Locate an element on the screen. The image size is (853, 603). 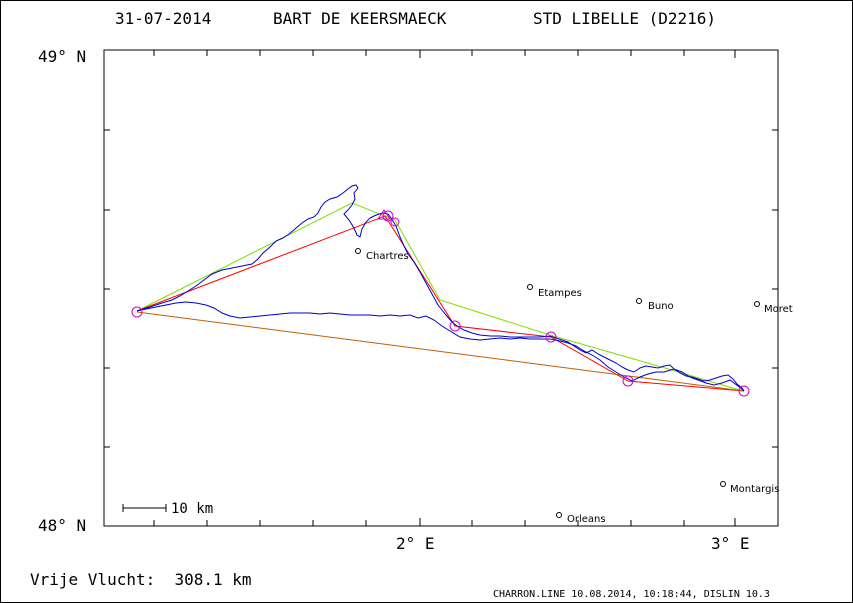
town-etampes-label: Etampes is located at coordinates (560, 293).